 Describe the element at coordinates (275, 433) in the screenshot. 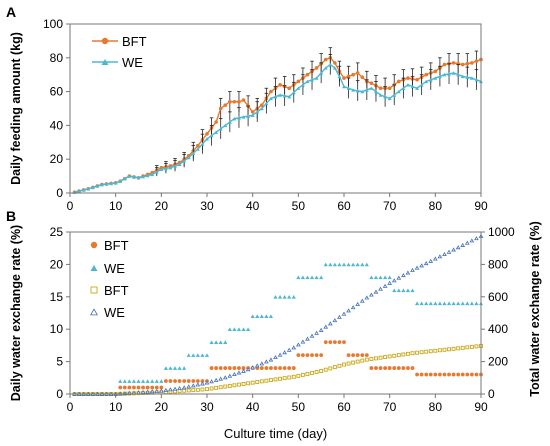

I see `panel-b-xlabel: Culture time (day)` at that location.